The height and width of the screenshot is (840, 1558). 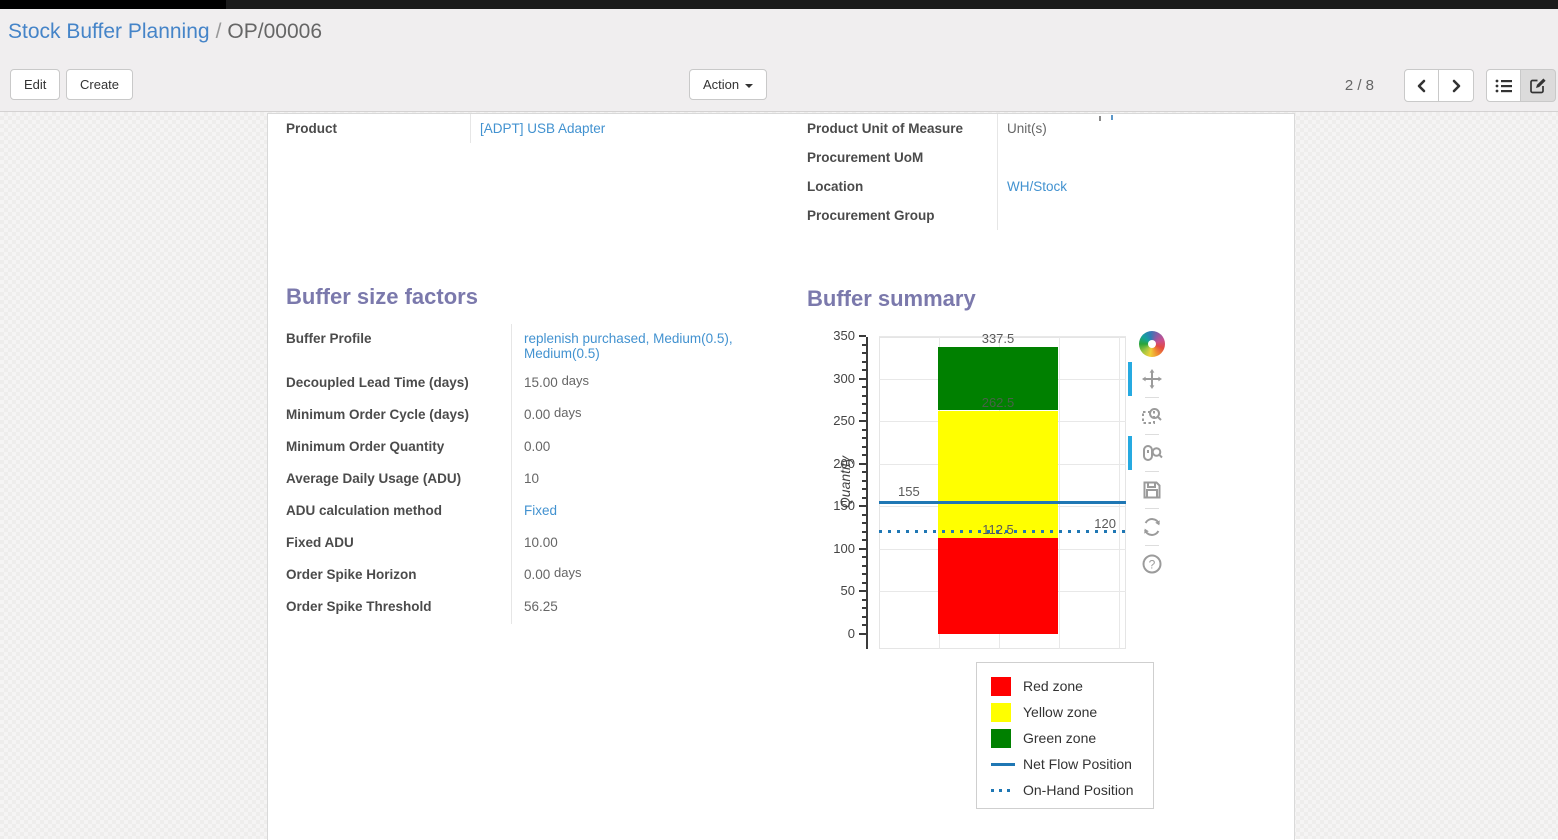 I want to click on field-group-left: Product [ADPT] USB Adapter, so click(x=534, y=128).